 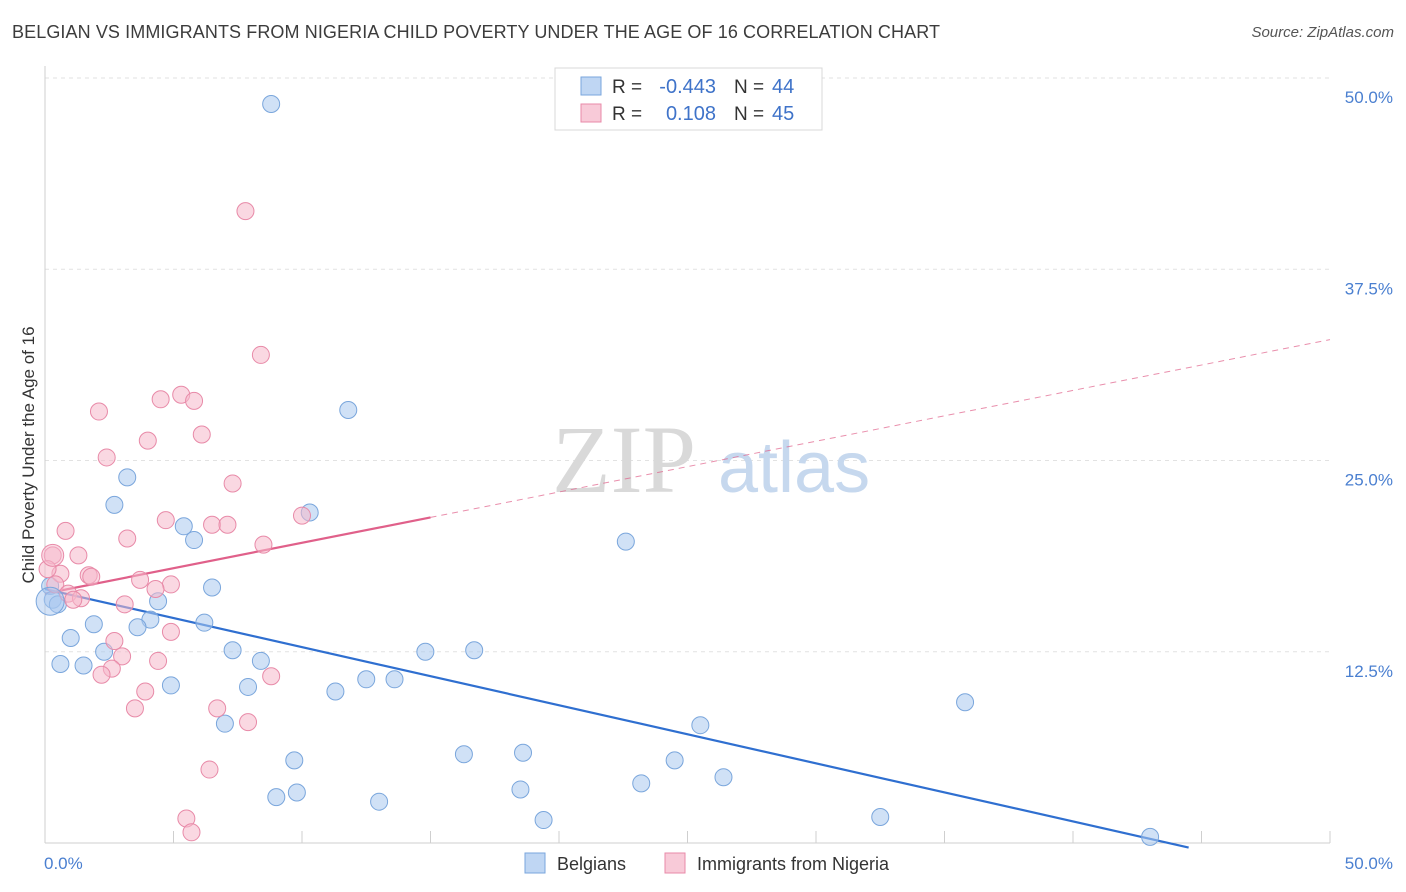 I want to click on x-tick-labels: 0.0% 50.0%, so click(x=718, y=863).